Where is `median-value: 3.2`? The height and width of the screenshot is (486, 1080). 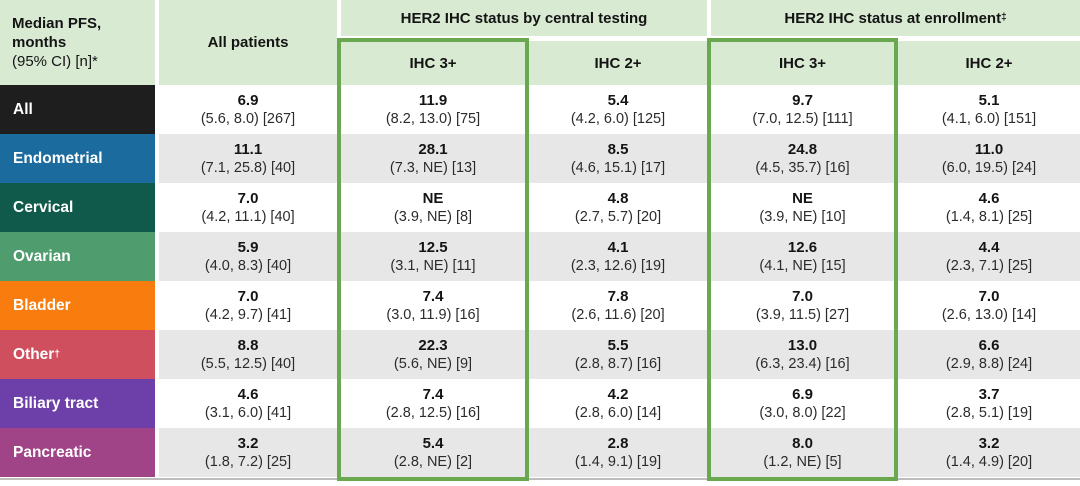 median-value: 3.2 is located at coordinates (989, 443).